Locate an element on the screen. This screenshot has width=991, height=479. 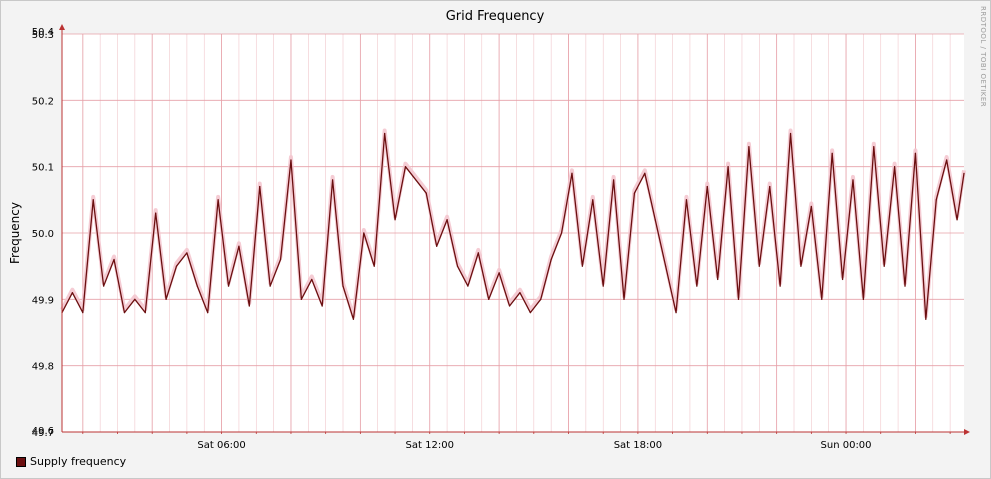
x-tick-label: Sat 18:00 is located at coordinates (638, 445).